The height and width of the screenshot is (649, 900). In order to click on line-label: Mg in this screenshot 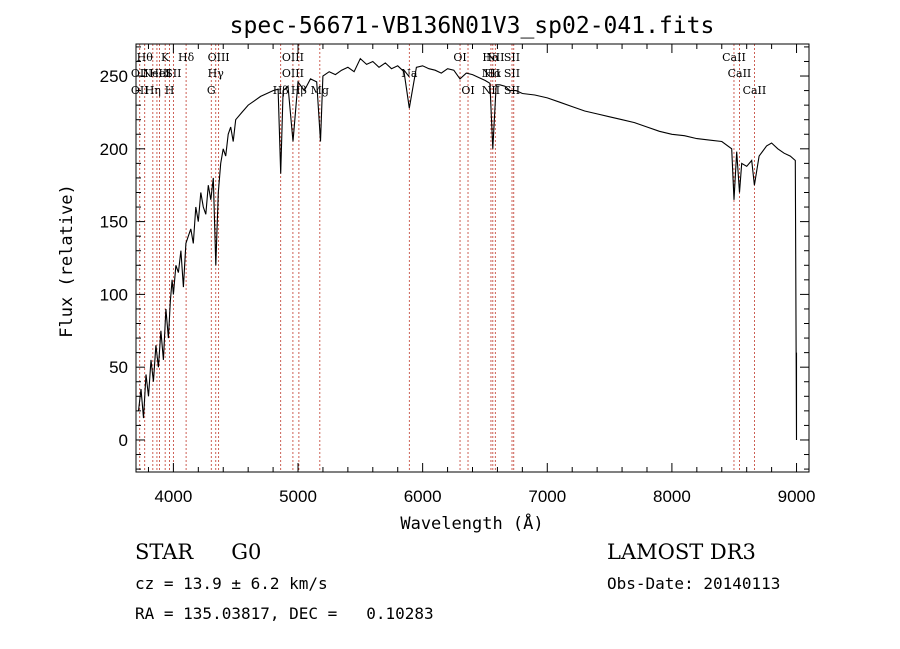, I will do `click(320, 90)`.